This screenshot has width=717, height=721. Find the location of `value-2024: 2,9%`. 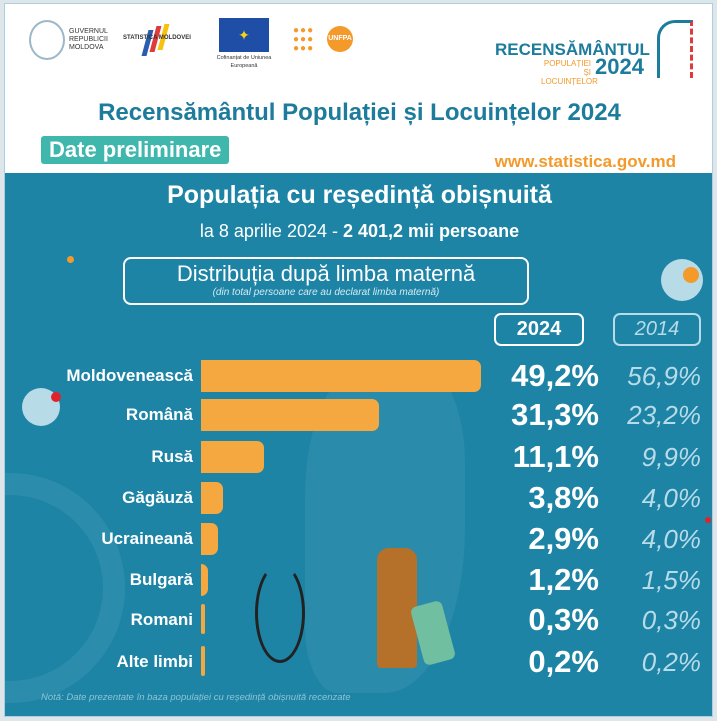

value-2024: 2,9% is located at coordinates (563, 538).